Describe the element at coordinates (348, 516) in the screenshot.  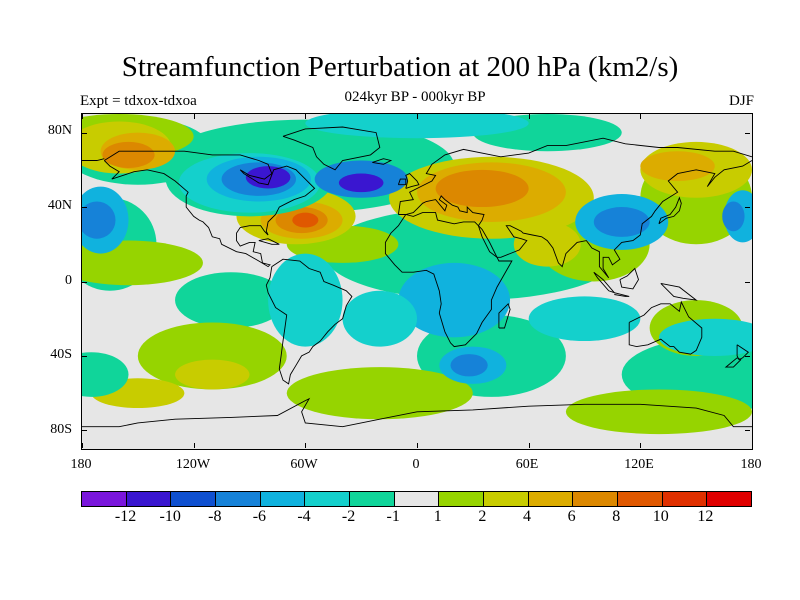
I see `colorbar-label: -2` at that location.